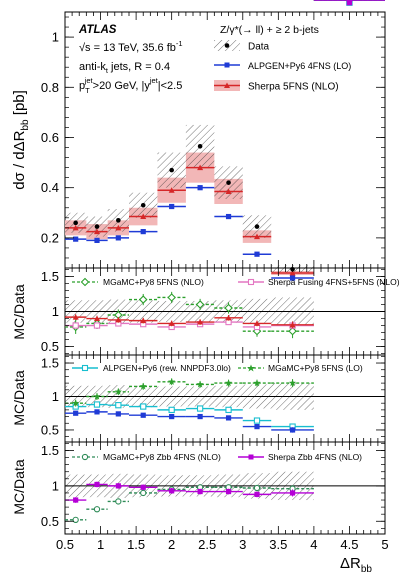 This screenshot has height=578, width=407. What do you see at coordinates (50, 450) in the screenshot?
I see `ratio-3-y-tick-label: 1.5` at bounding box center [50, 450].